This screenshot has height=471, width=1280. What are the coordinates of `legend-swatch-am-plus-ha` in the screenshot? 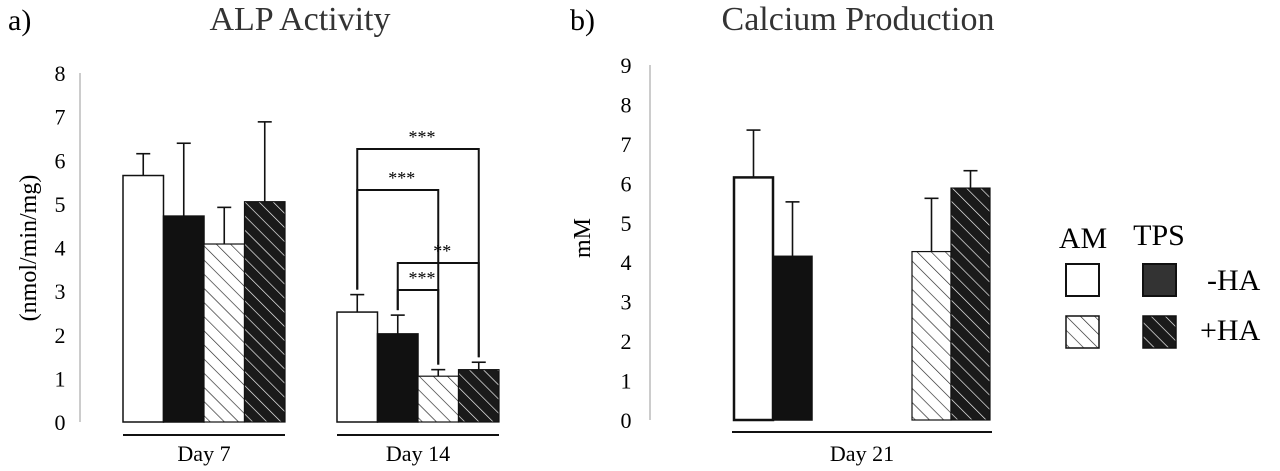 It's located at (1082, 332).